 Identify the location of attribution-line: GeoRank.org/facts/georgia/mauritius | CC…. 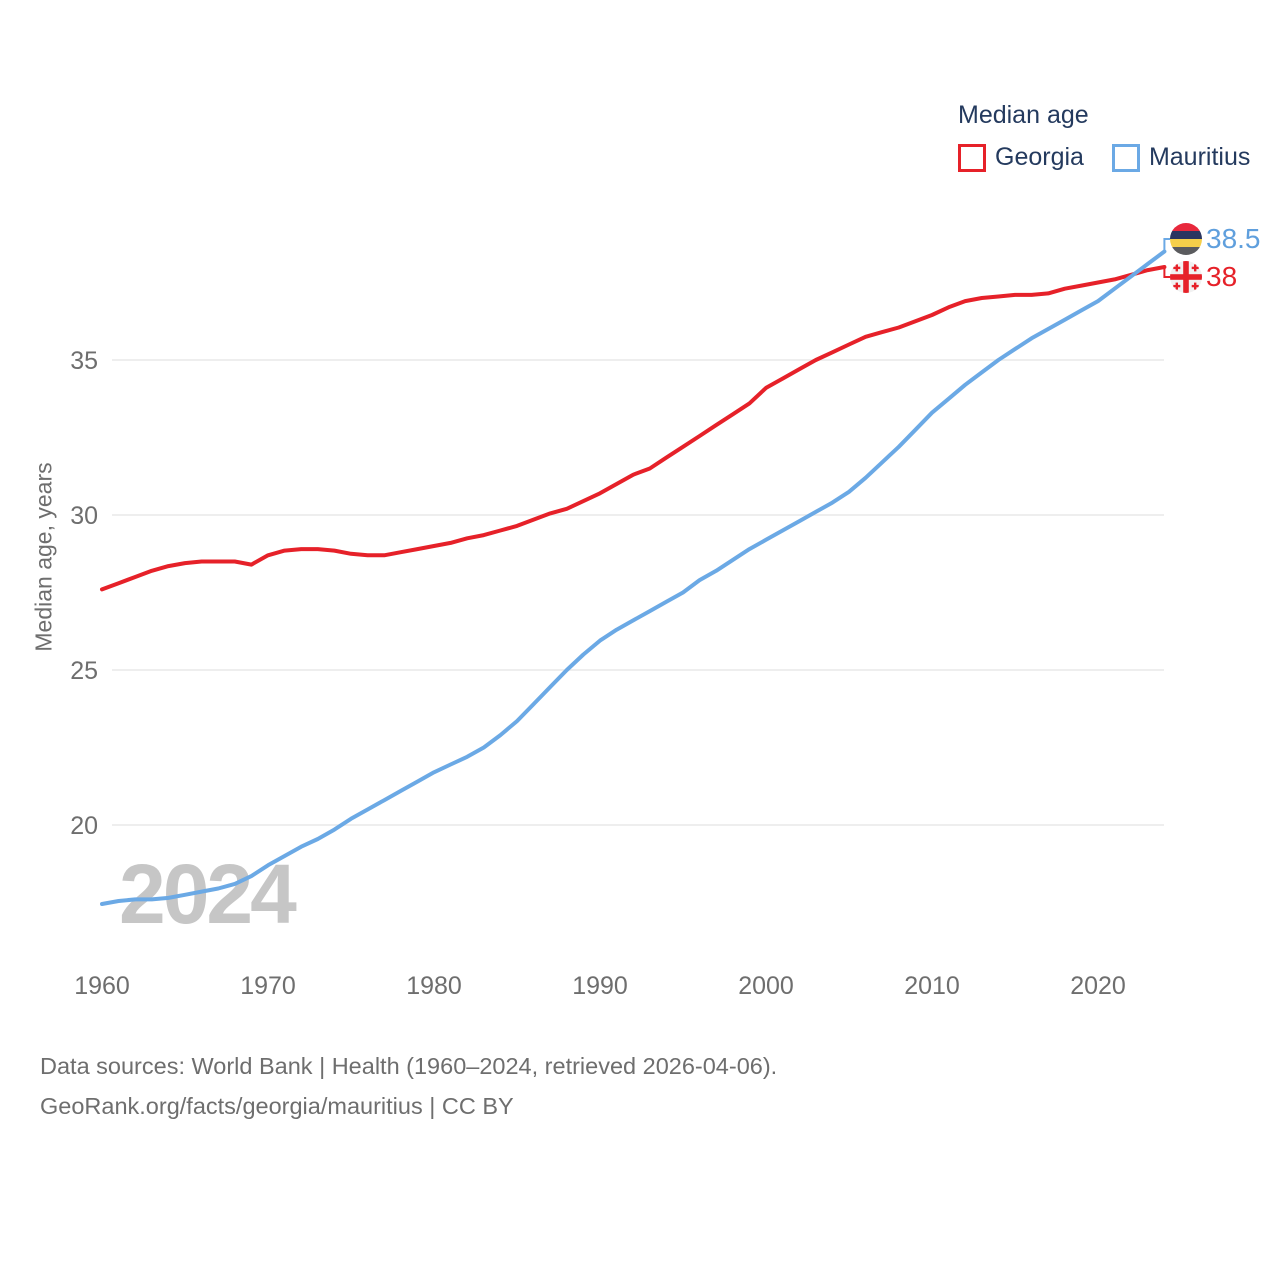
(277, 1106).